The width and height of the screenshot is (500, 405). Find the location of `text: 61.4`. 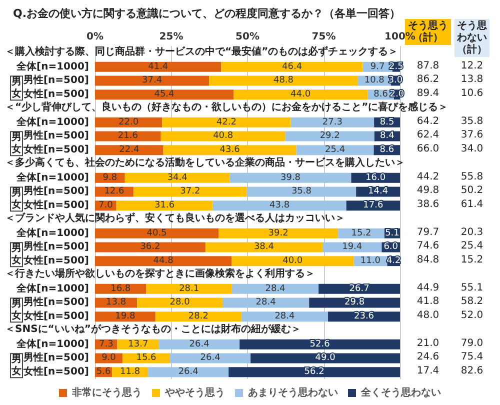

text: 61.4 is located at coordinates (472, 204).